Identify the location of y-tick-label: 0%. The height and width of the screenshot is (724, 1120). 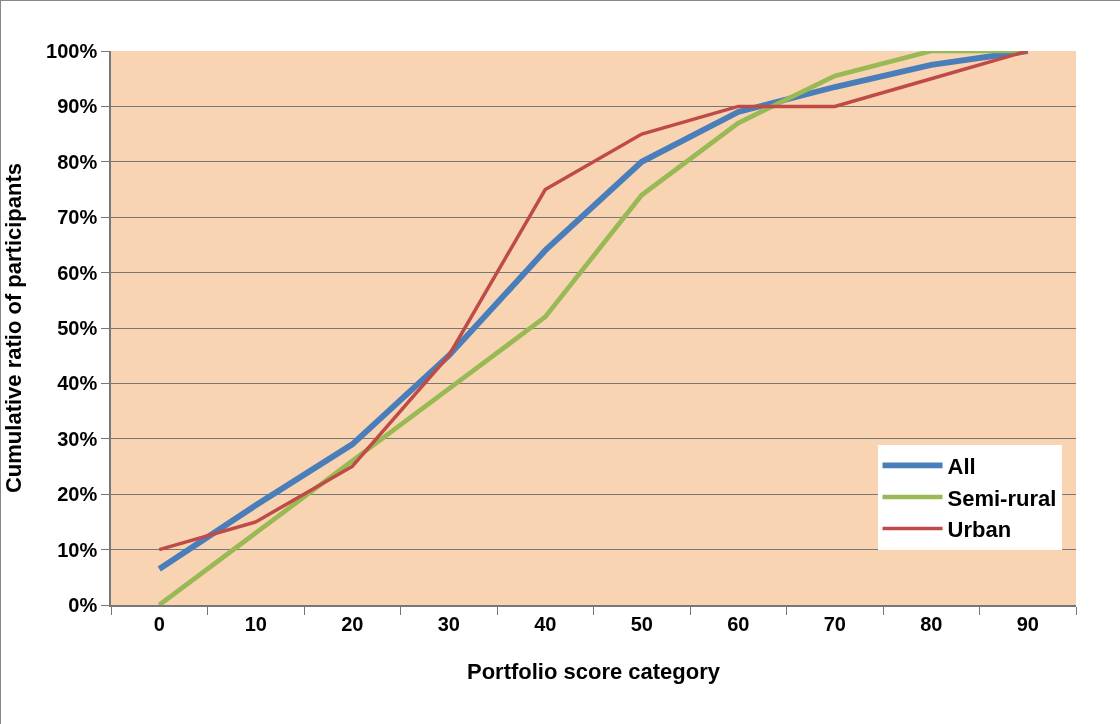
(83, 605).